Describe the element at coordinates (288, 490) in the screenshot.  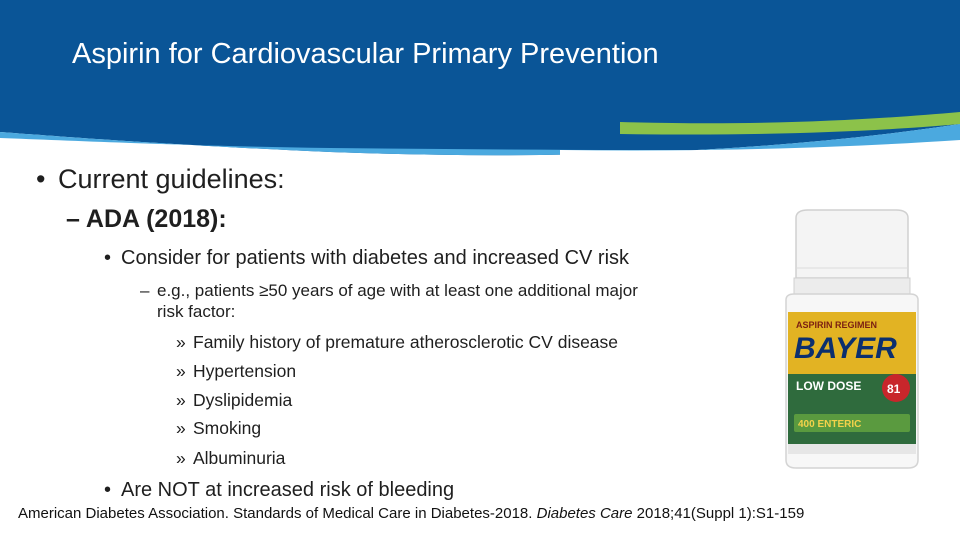
I see `bullet-text: Are NOT at increased risk of bleeding` at that location.